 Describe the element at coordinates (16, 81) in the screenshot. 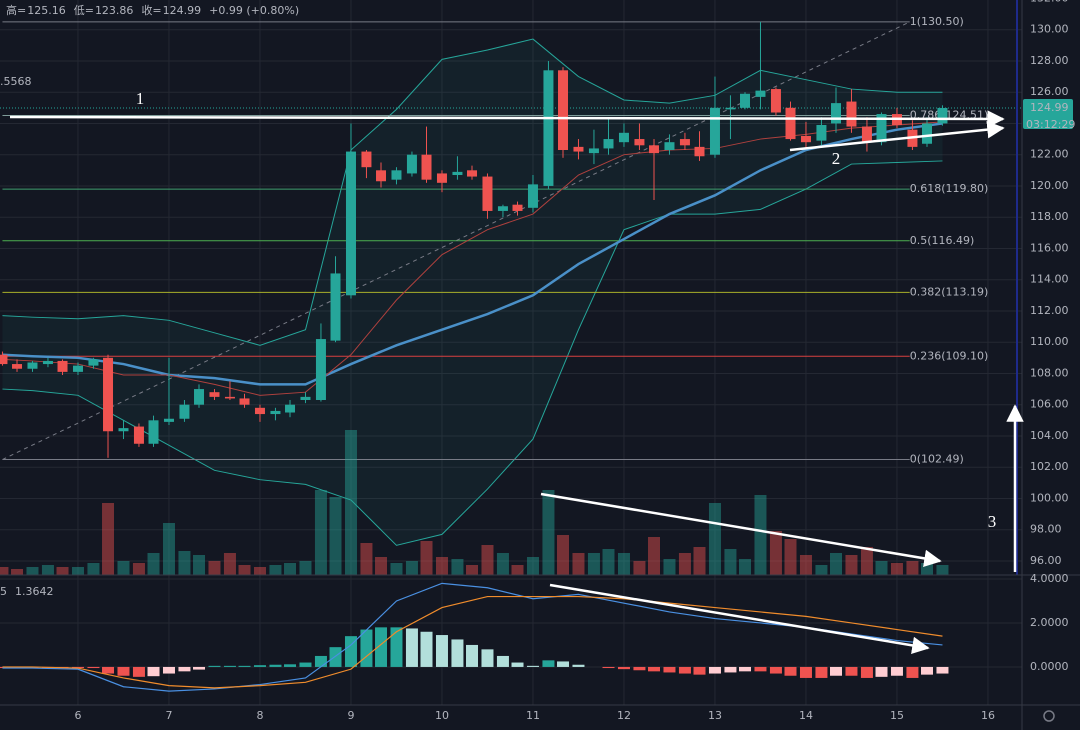

I see `indicator-value: .5568` at that location.